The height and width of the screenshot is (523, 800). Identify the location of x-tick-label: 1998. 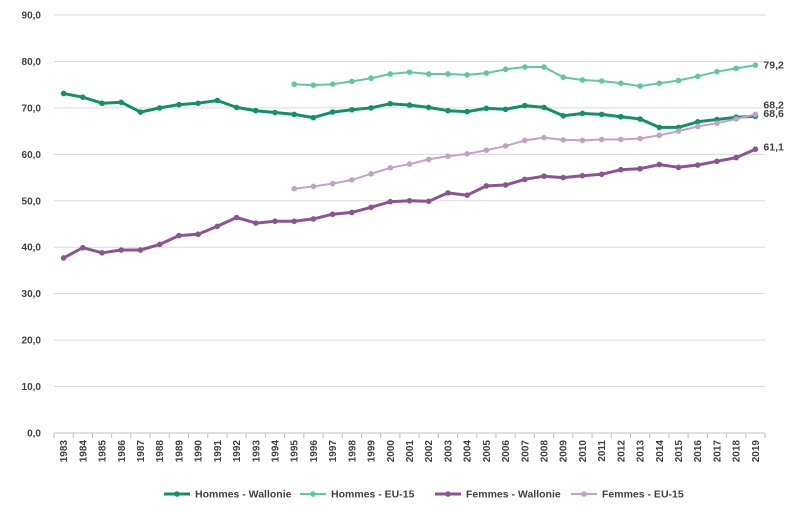
(352, 451).